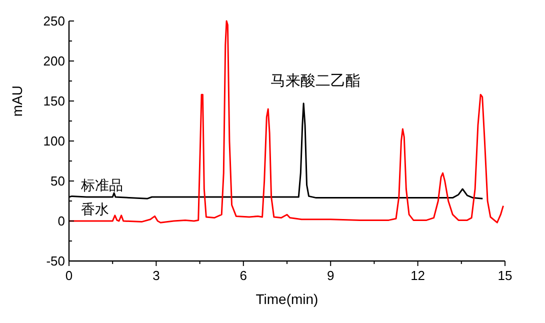 Image resolution: width=545 pixels, height=323 pixels. I want to click on y-tick-label: 250, so click(54, 21).